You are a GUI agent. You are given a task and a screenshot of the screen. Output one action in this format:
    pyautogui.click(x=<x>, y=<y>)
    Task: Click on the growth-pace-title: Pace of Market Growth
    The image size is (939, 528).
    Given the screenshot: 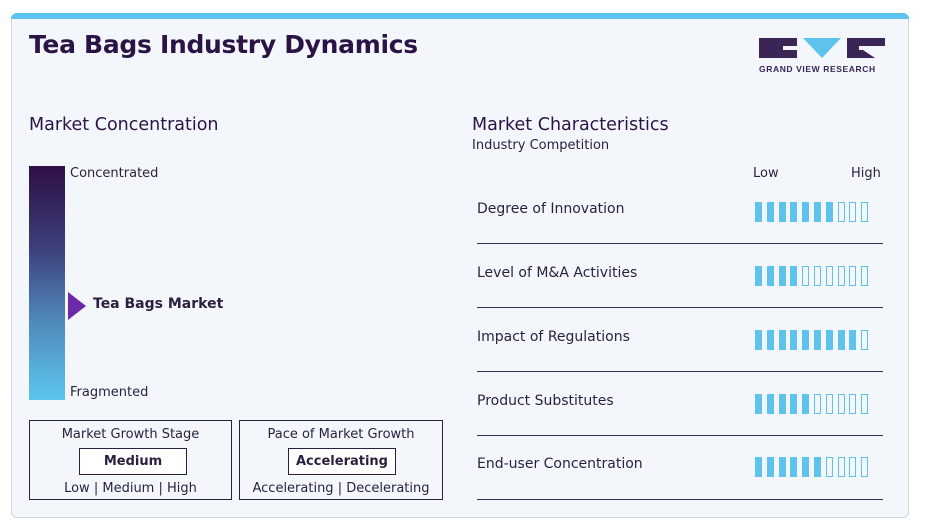 What is the action you would take?
    pyautogui.click(x=341, y=434)
    